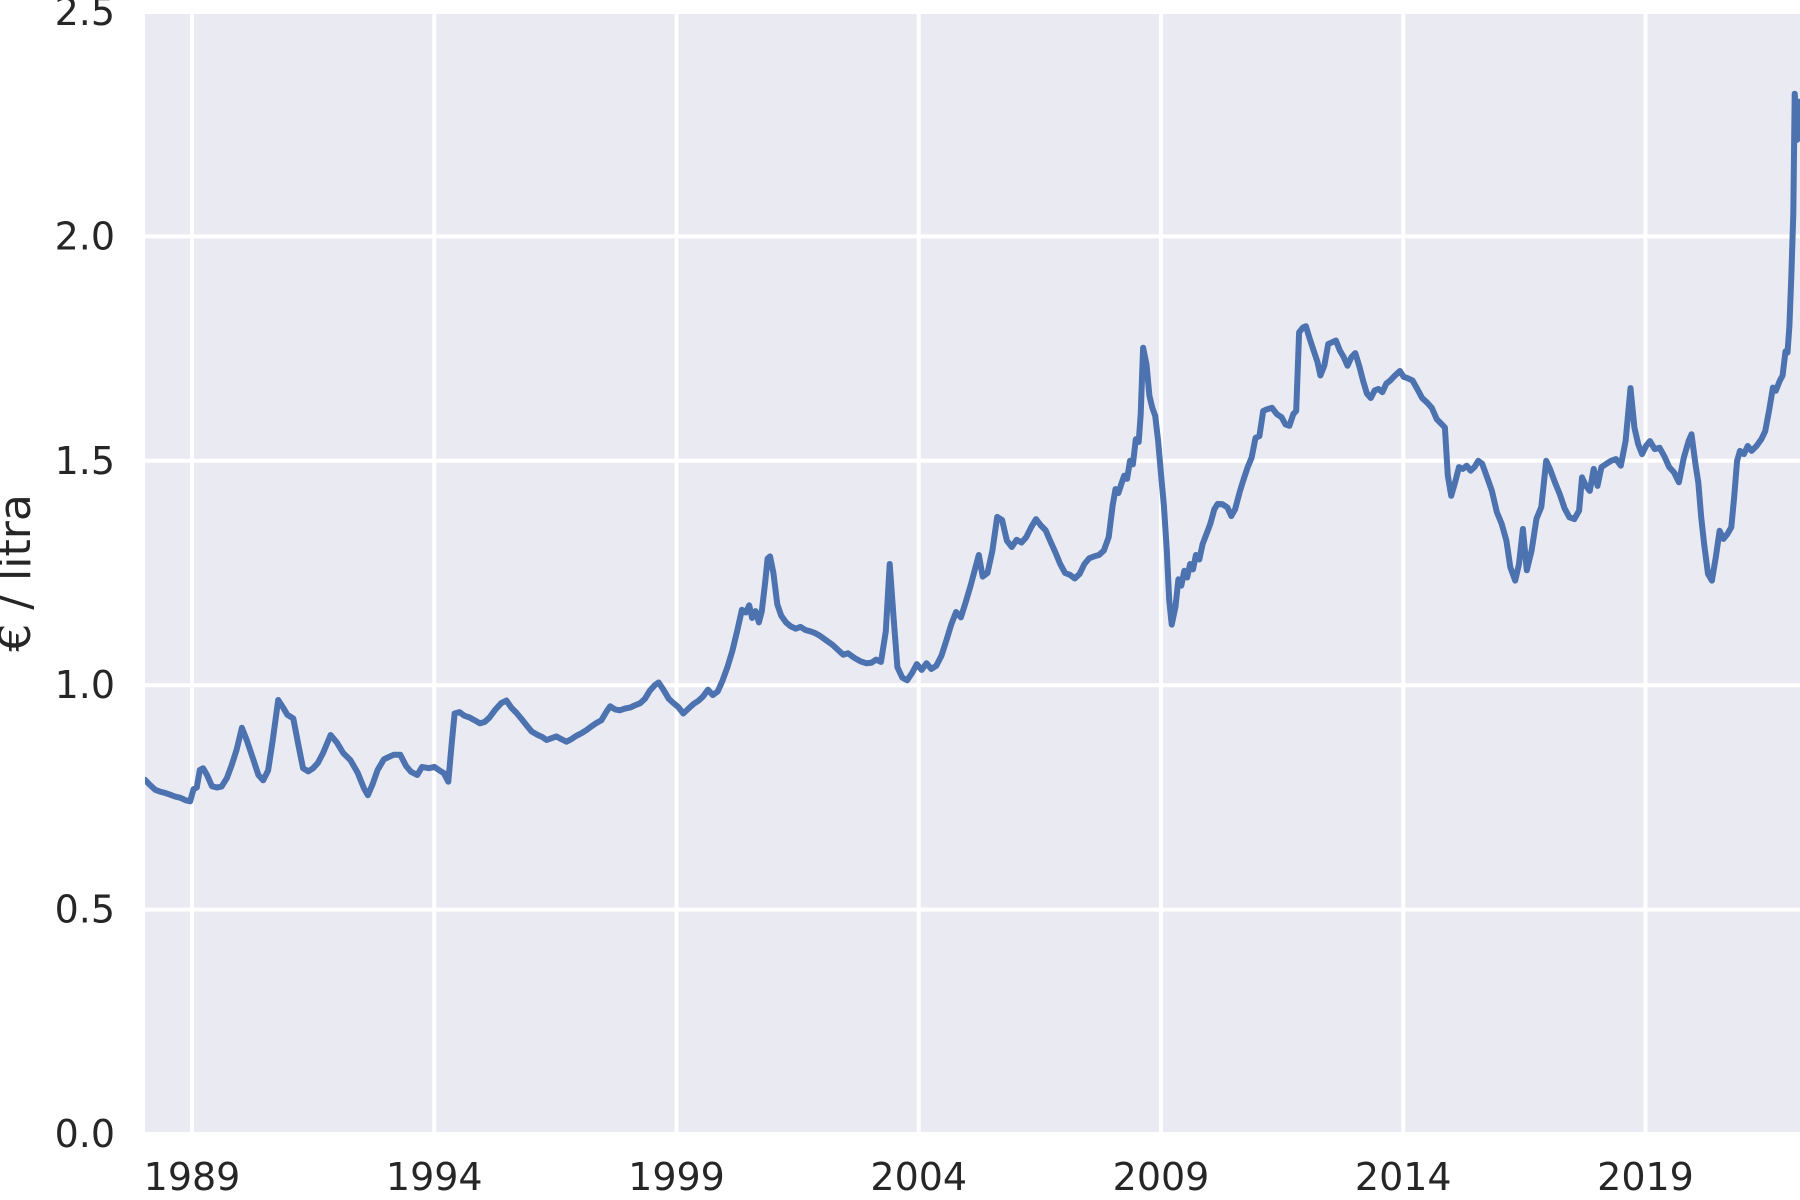  I want to click on x-tick-label: 2019, so click(1645, 1177).